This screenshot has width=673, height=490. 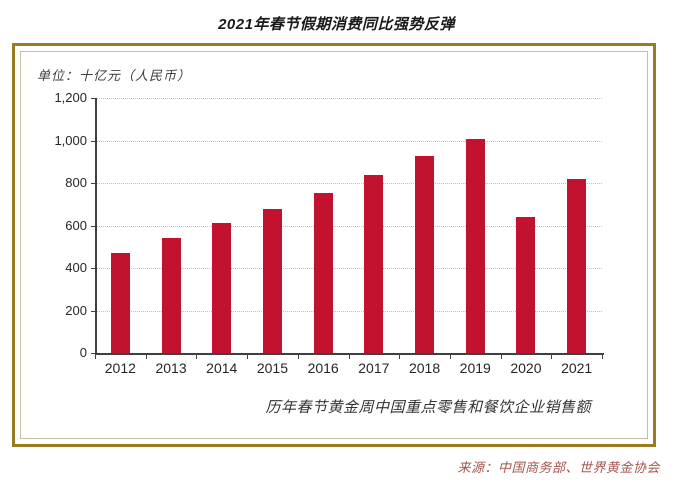 I want to click on bar-2013, so click(x=171, y=295).